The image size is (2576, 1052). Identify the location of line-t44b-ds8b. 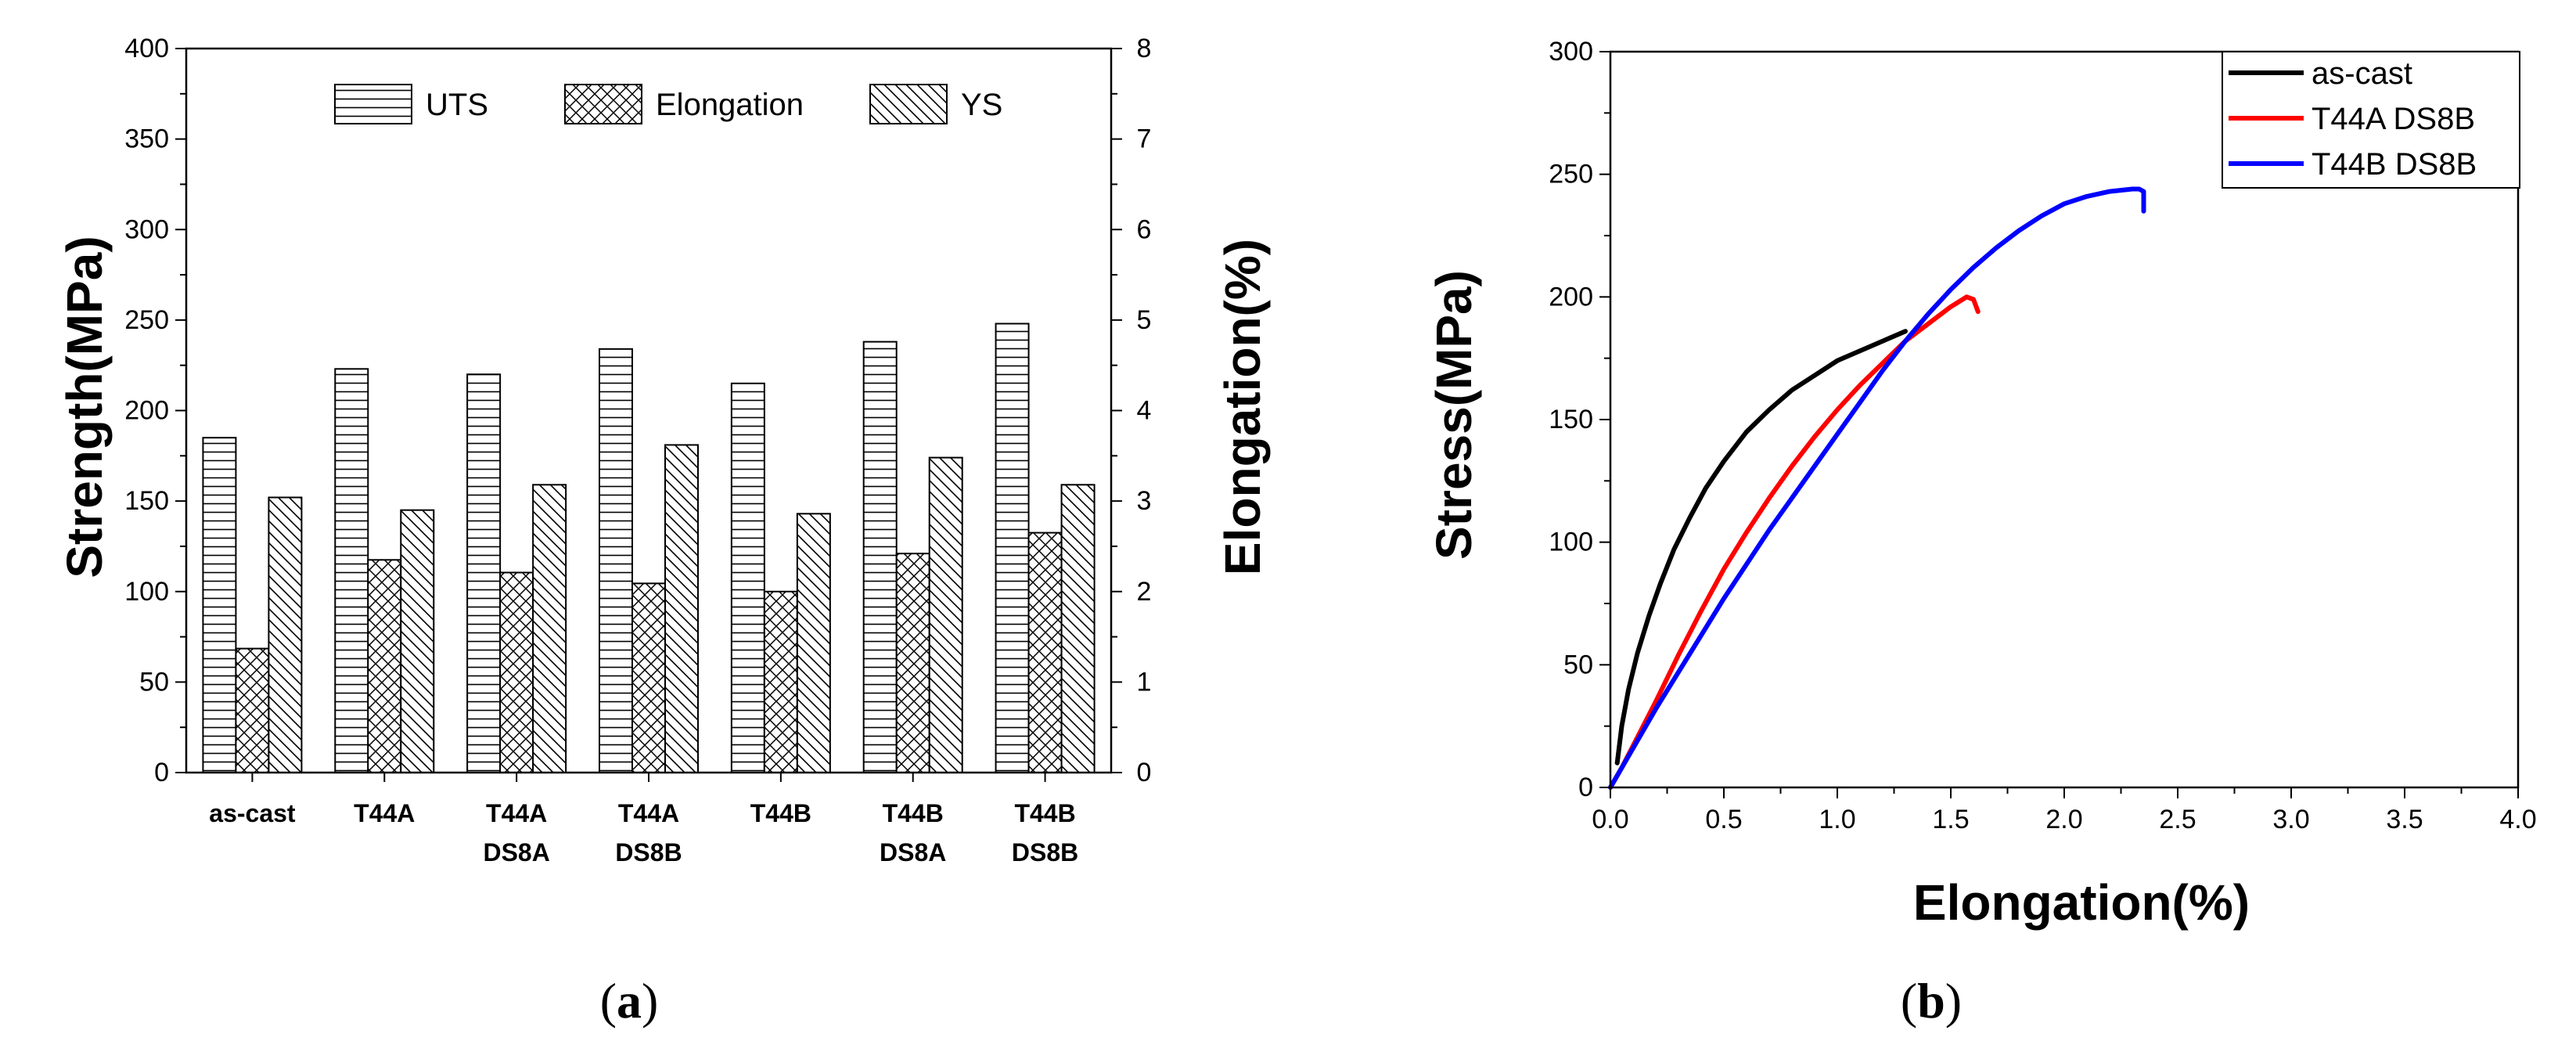
(1877, 488).